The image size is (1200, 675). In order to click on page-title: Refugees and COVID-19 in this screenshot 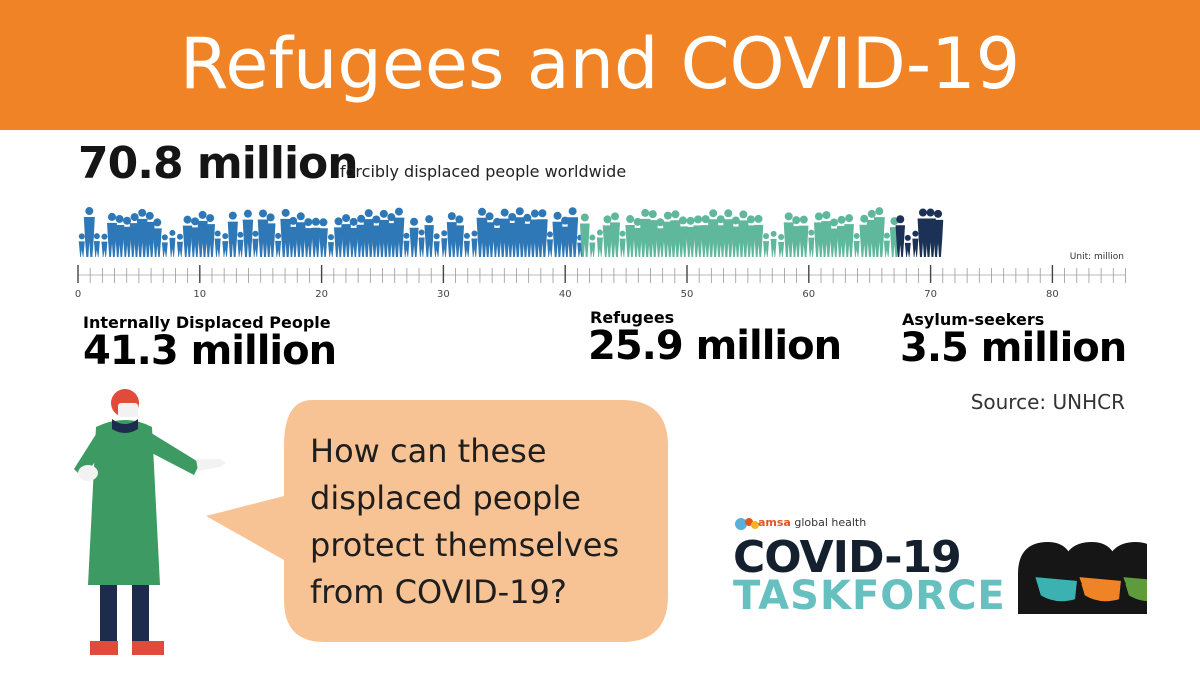, I will do `click(600, 64)`.